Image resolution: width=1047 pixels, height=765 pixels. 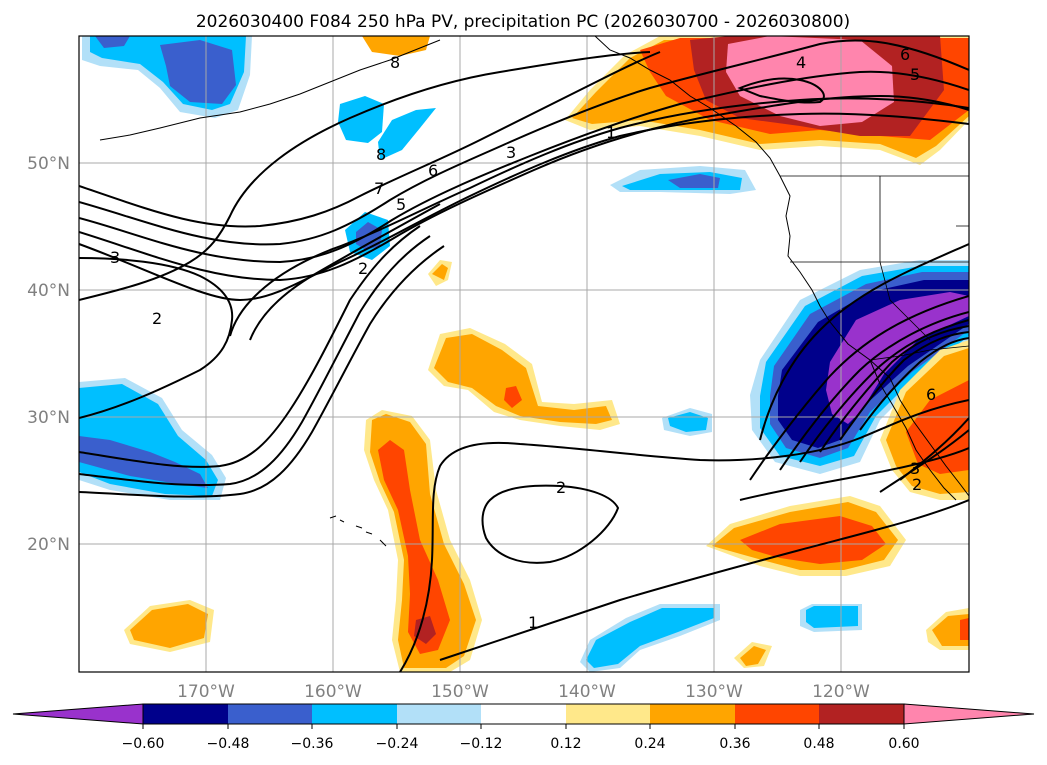 I want to click on contour-label-5-ne: 5, so click(x=915, y=74).